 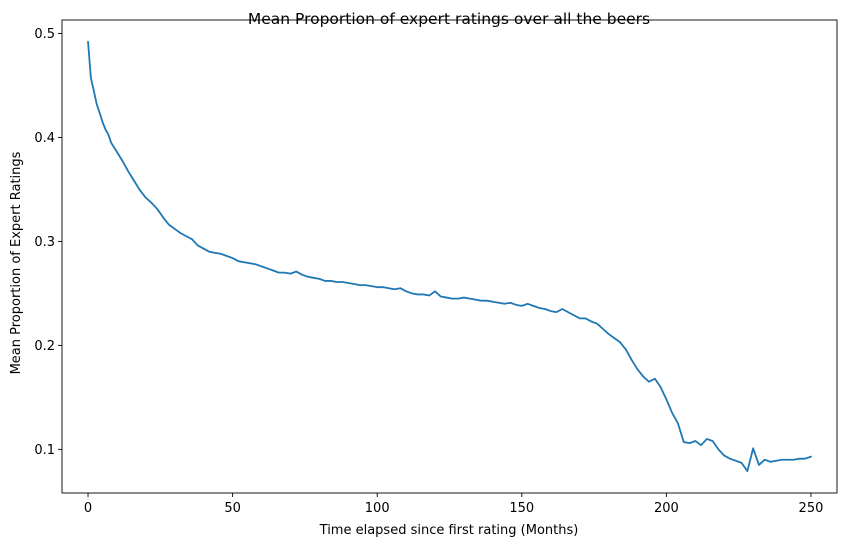 I want to click on y-tick-label: 0.2, so click(x=44, y=346).